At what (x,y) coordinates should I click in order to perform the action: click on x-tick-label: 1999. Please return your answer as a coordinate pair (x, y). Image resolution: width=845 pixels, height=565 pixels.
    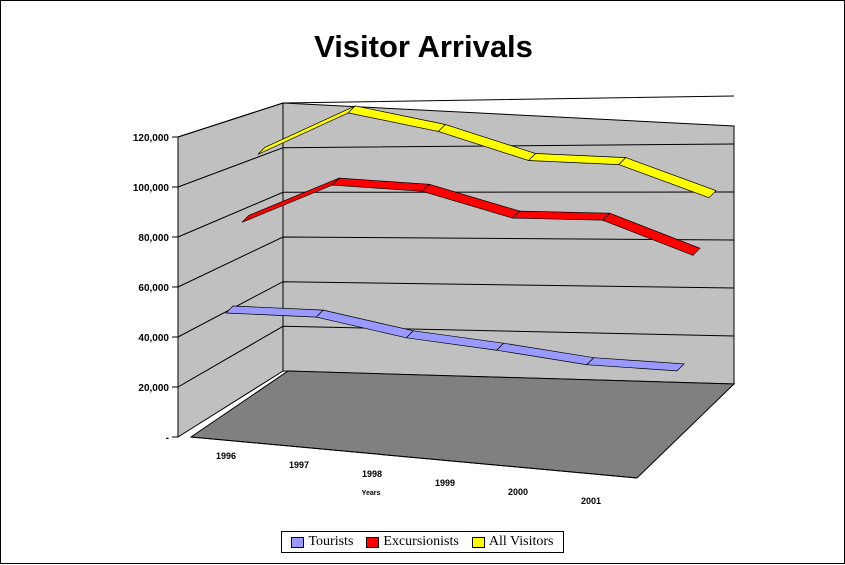
    Looking at the image, I should click on (445, 483).